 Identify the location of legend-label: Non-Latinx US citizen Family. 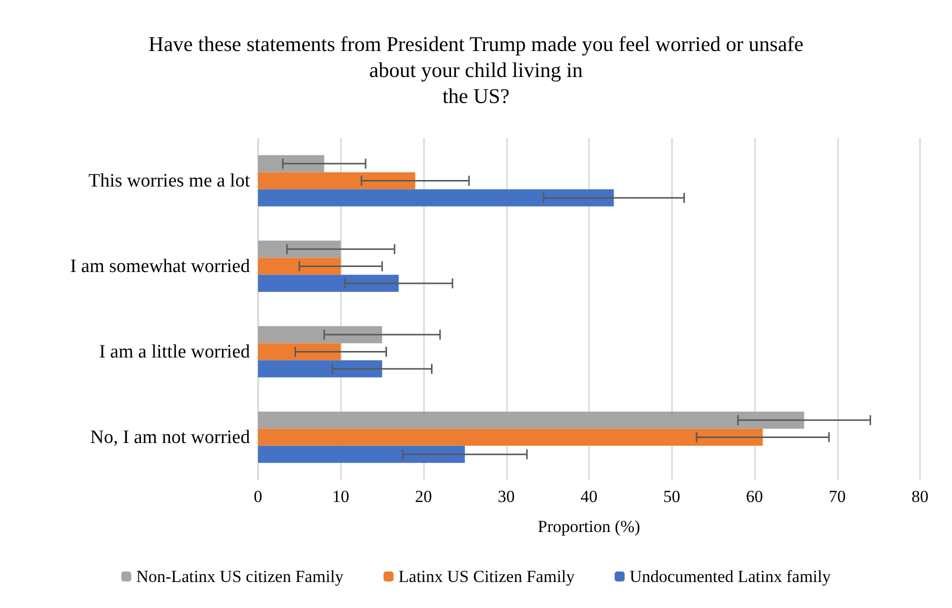
(240, 576).